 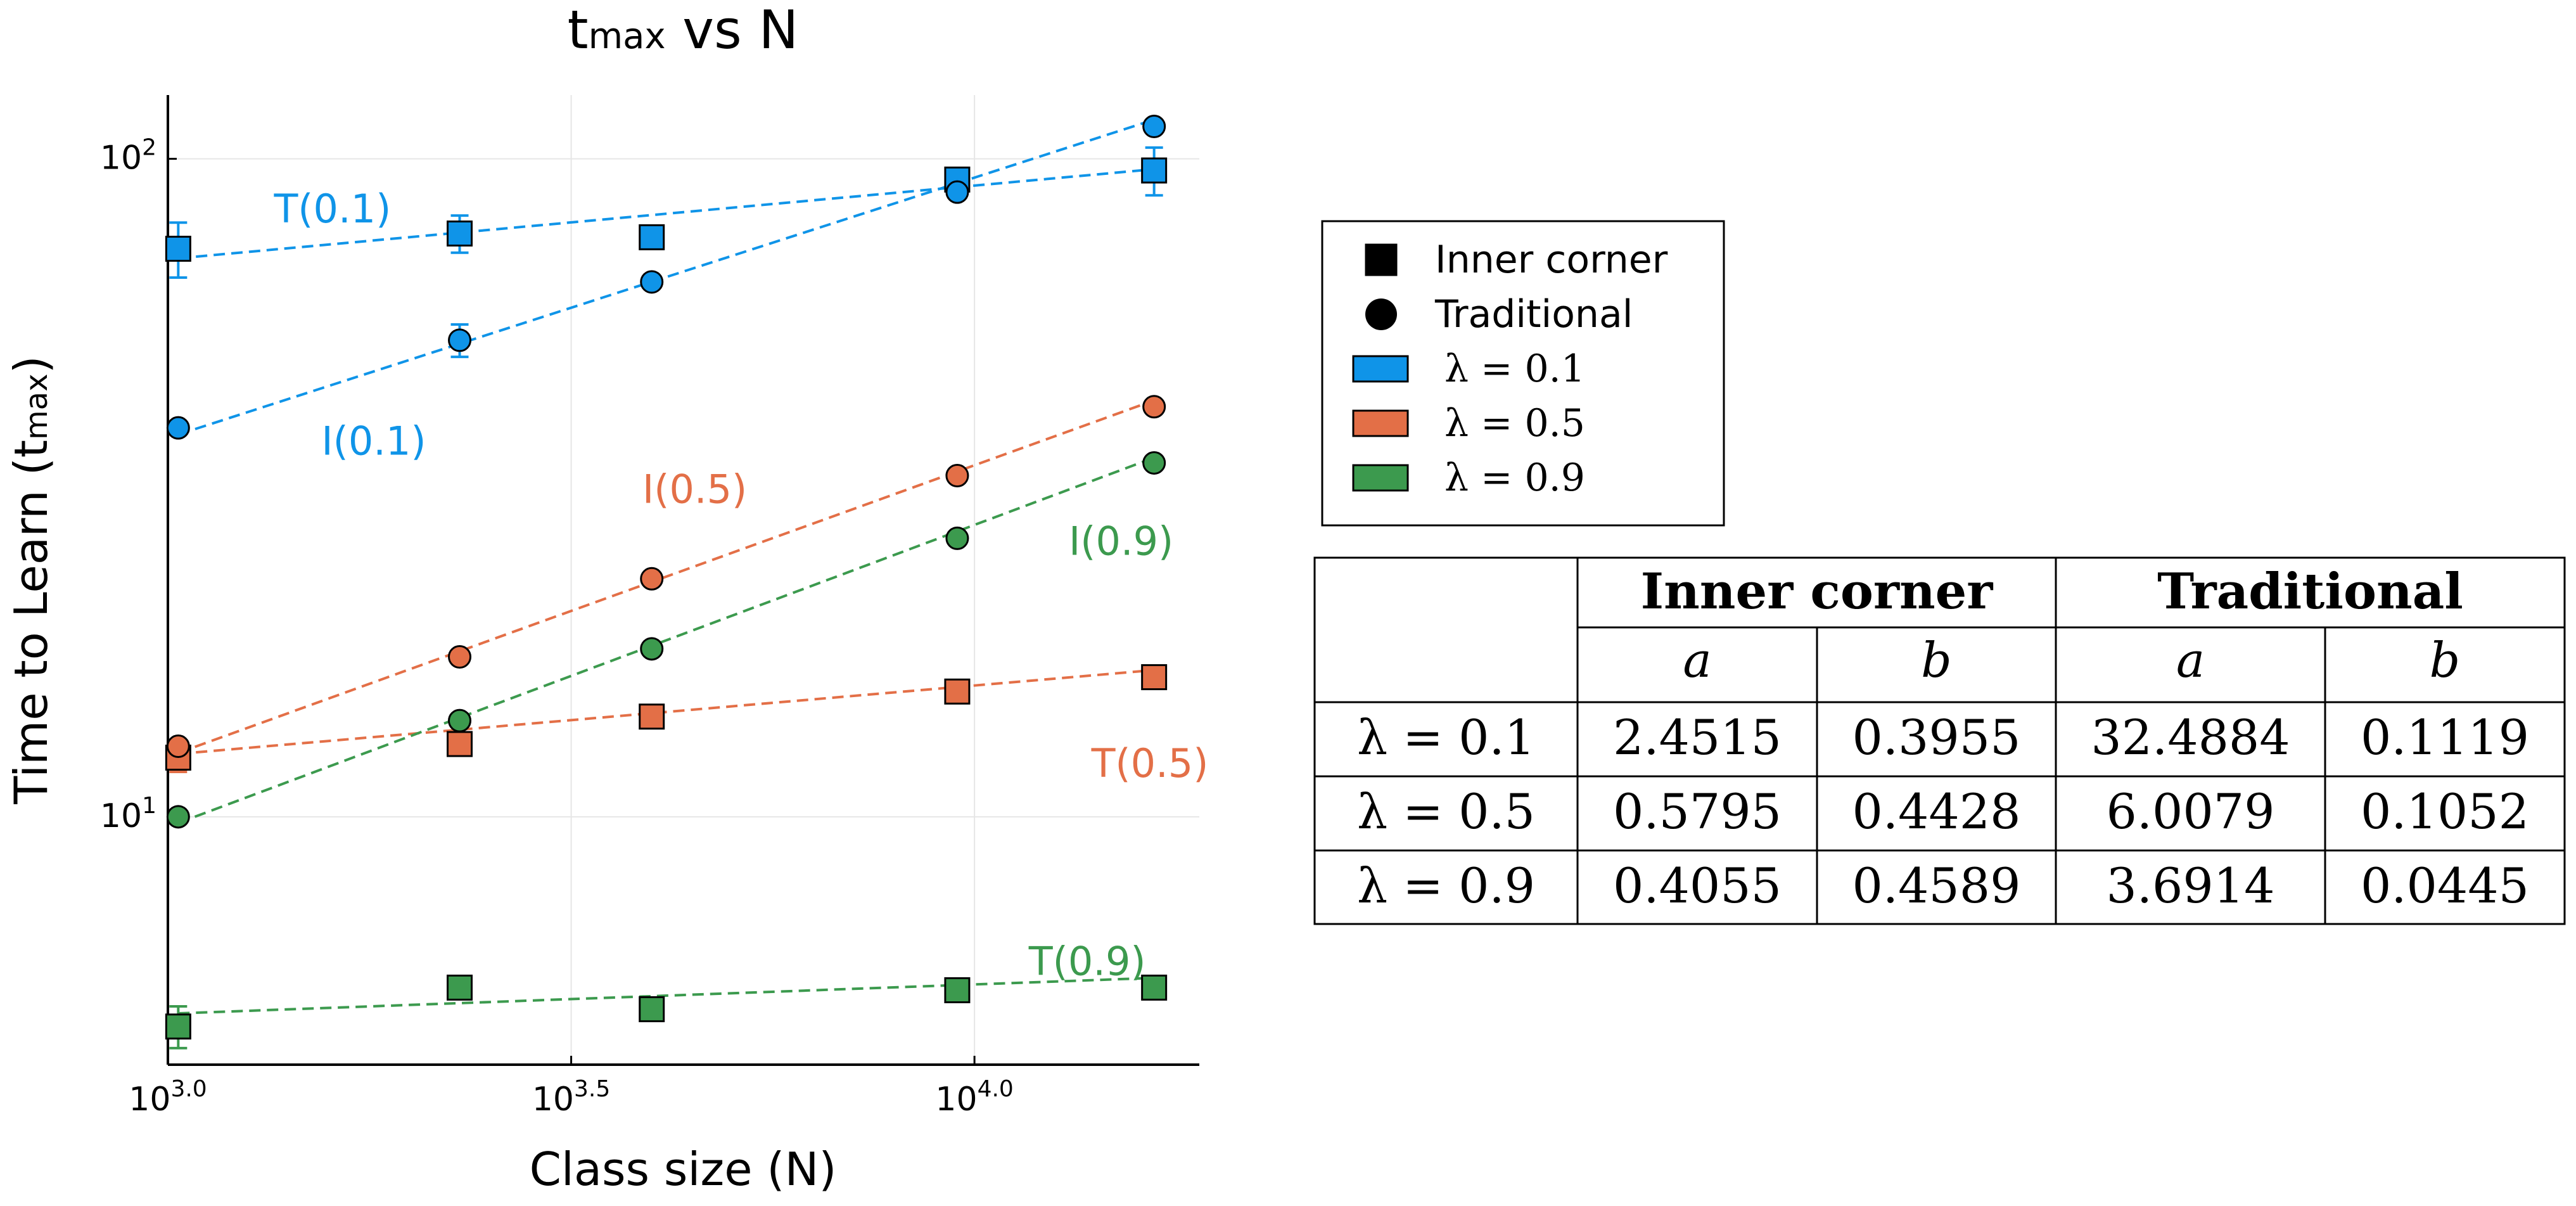 What do you see at coordinates (1381, 314) in the screenshot?
I see `legend-marker-circle` at bounding box center [1381, 314].